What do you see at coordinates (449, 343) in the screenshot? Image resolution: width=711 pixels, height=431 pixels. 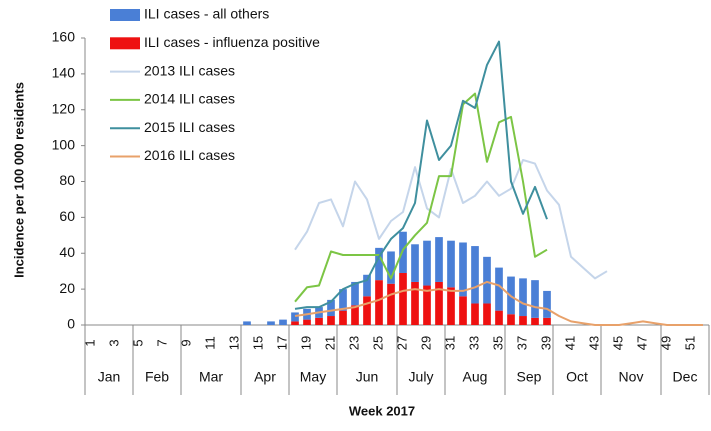 I see `x-tick-label: 31` at bounding box center [449, 343].